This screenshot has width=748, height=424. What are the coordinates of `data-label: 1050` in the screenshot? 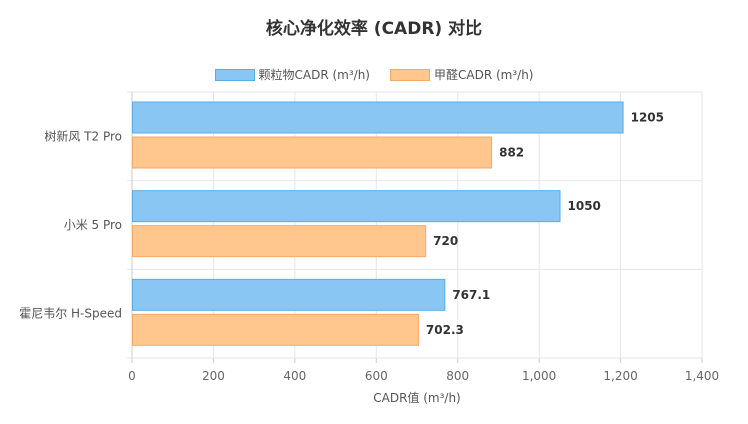 It's located at (584, 206).